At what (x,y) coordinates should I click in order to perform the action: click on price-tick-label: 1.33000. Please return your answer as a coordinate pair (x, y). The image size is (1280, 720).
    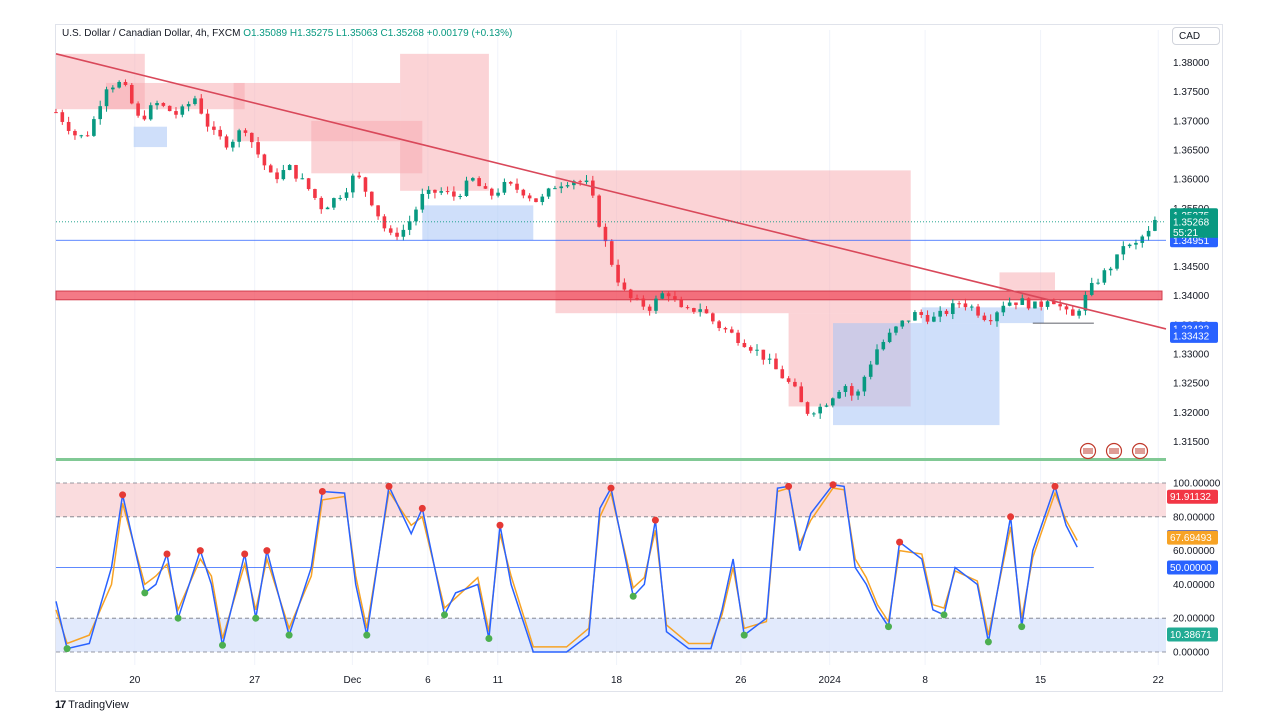
    Looking at the image, I should click on (1191, 355).